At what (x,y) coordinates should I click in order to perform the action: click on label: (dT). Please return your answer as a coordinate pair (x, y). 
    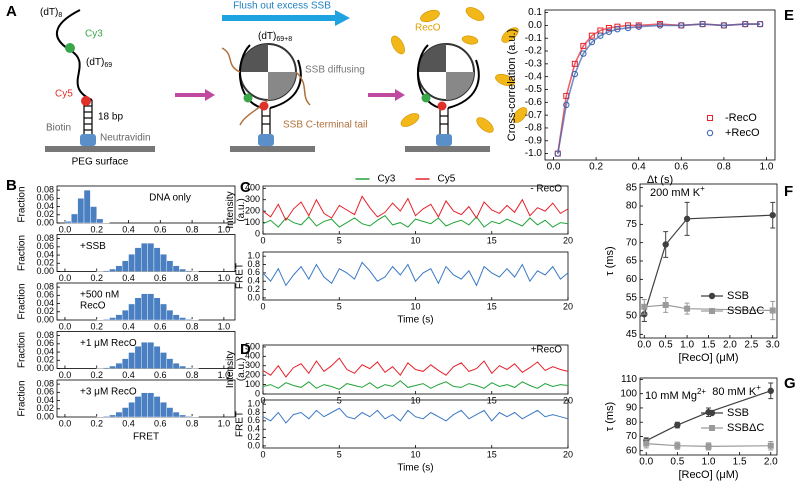
    Looking at the image, I should click on (49, 12).